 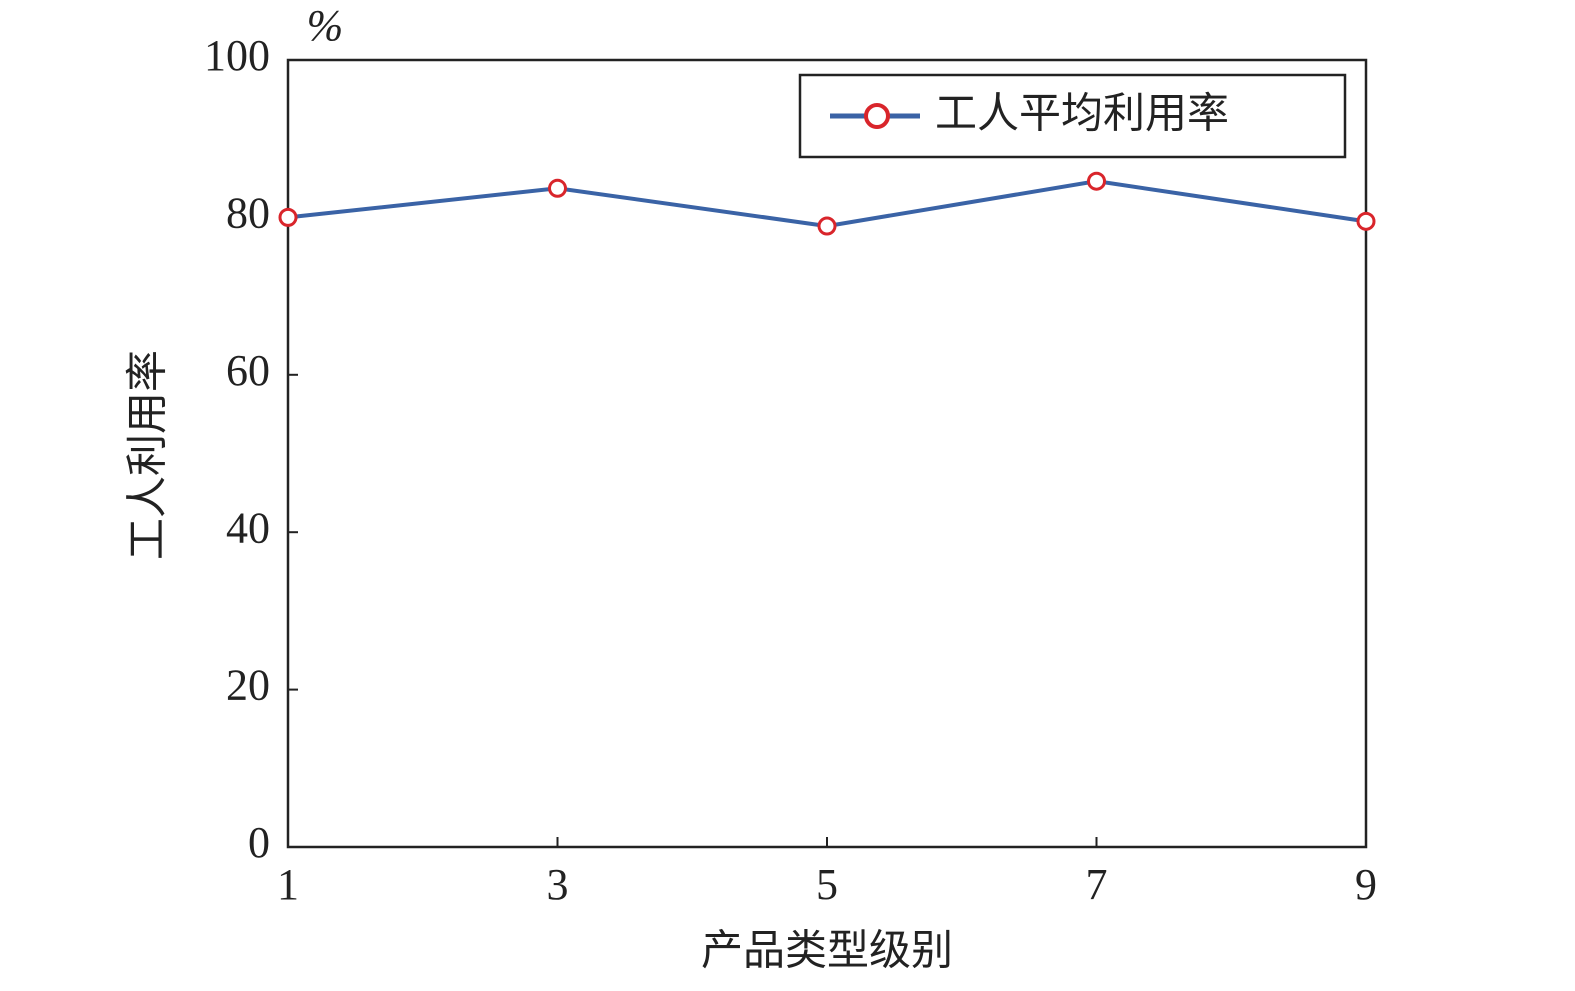 I want to click on y-tick-label: 80, so click(x=248, y=212).